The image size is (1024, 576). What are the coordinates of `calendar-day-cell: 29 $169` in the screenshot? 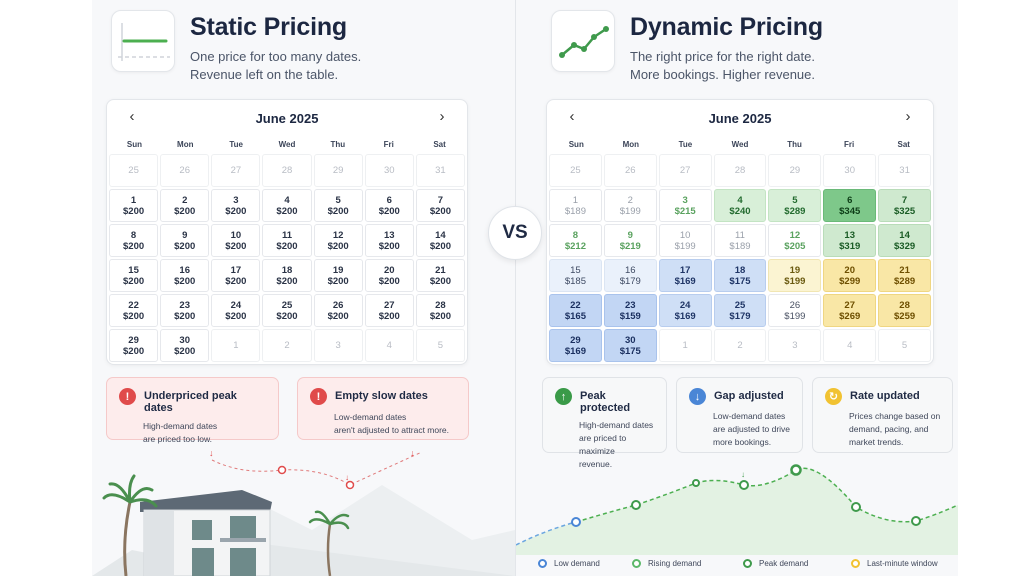 It's located at (575, 345).